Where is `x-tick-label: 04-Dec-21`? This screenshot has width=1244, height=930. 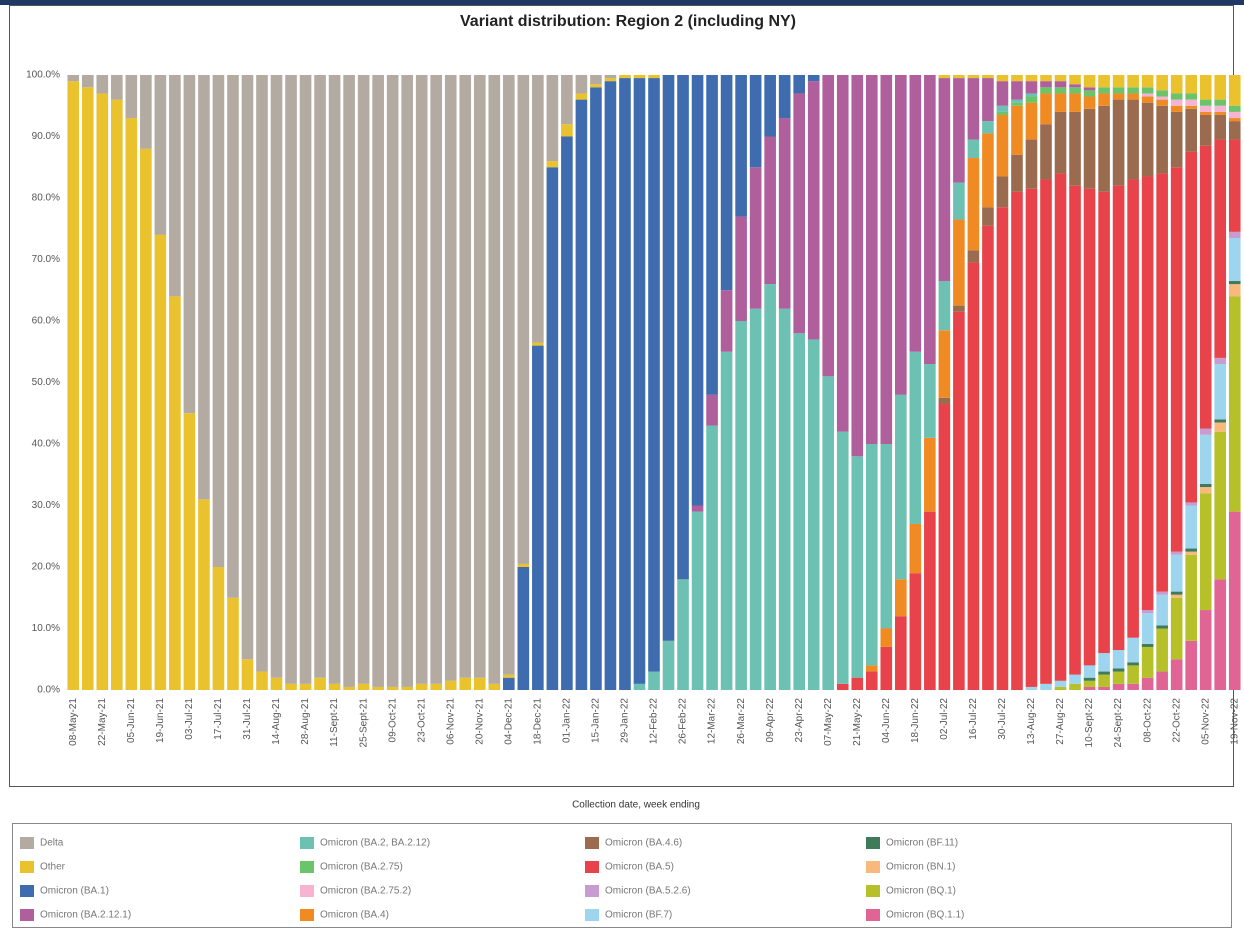
x-tick-label: 04-Dec-21 is located at coordinates (508, 721).